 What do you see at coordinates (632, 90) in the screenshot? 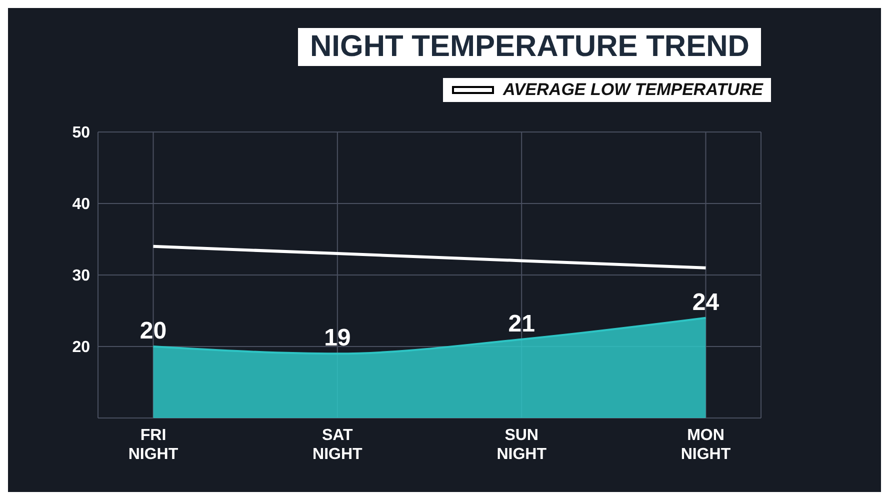
I see `legend-label: AVERAGE LOW TEMPERATURE` at bounding box center [632, 90].